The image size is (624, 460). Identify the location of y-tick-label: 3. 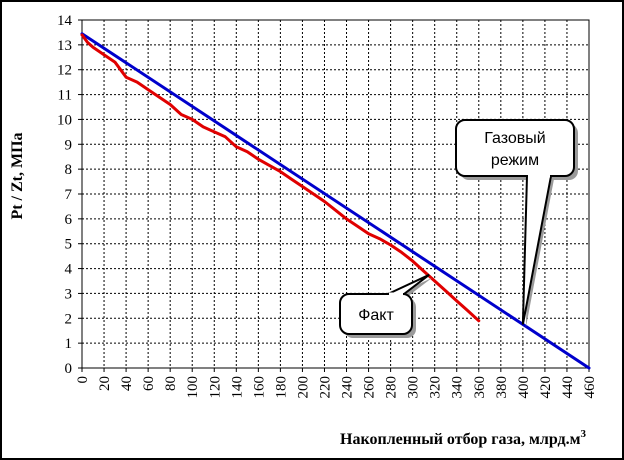
(69, 294).